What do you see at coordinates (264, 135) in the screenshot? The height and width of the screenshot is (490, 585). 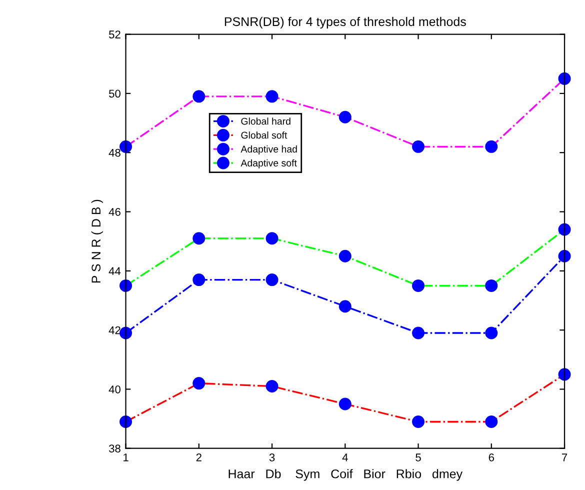 I see `legend-label: Global soft` at bounding box center [264, 135].